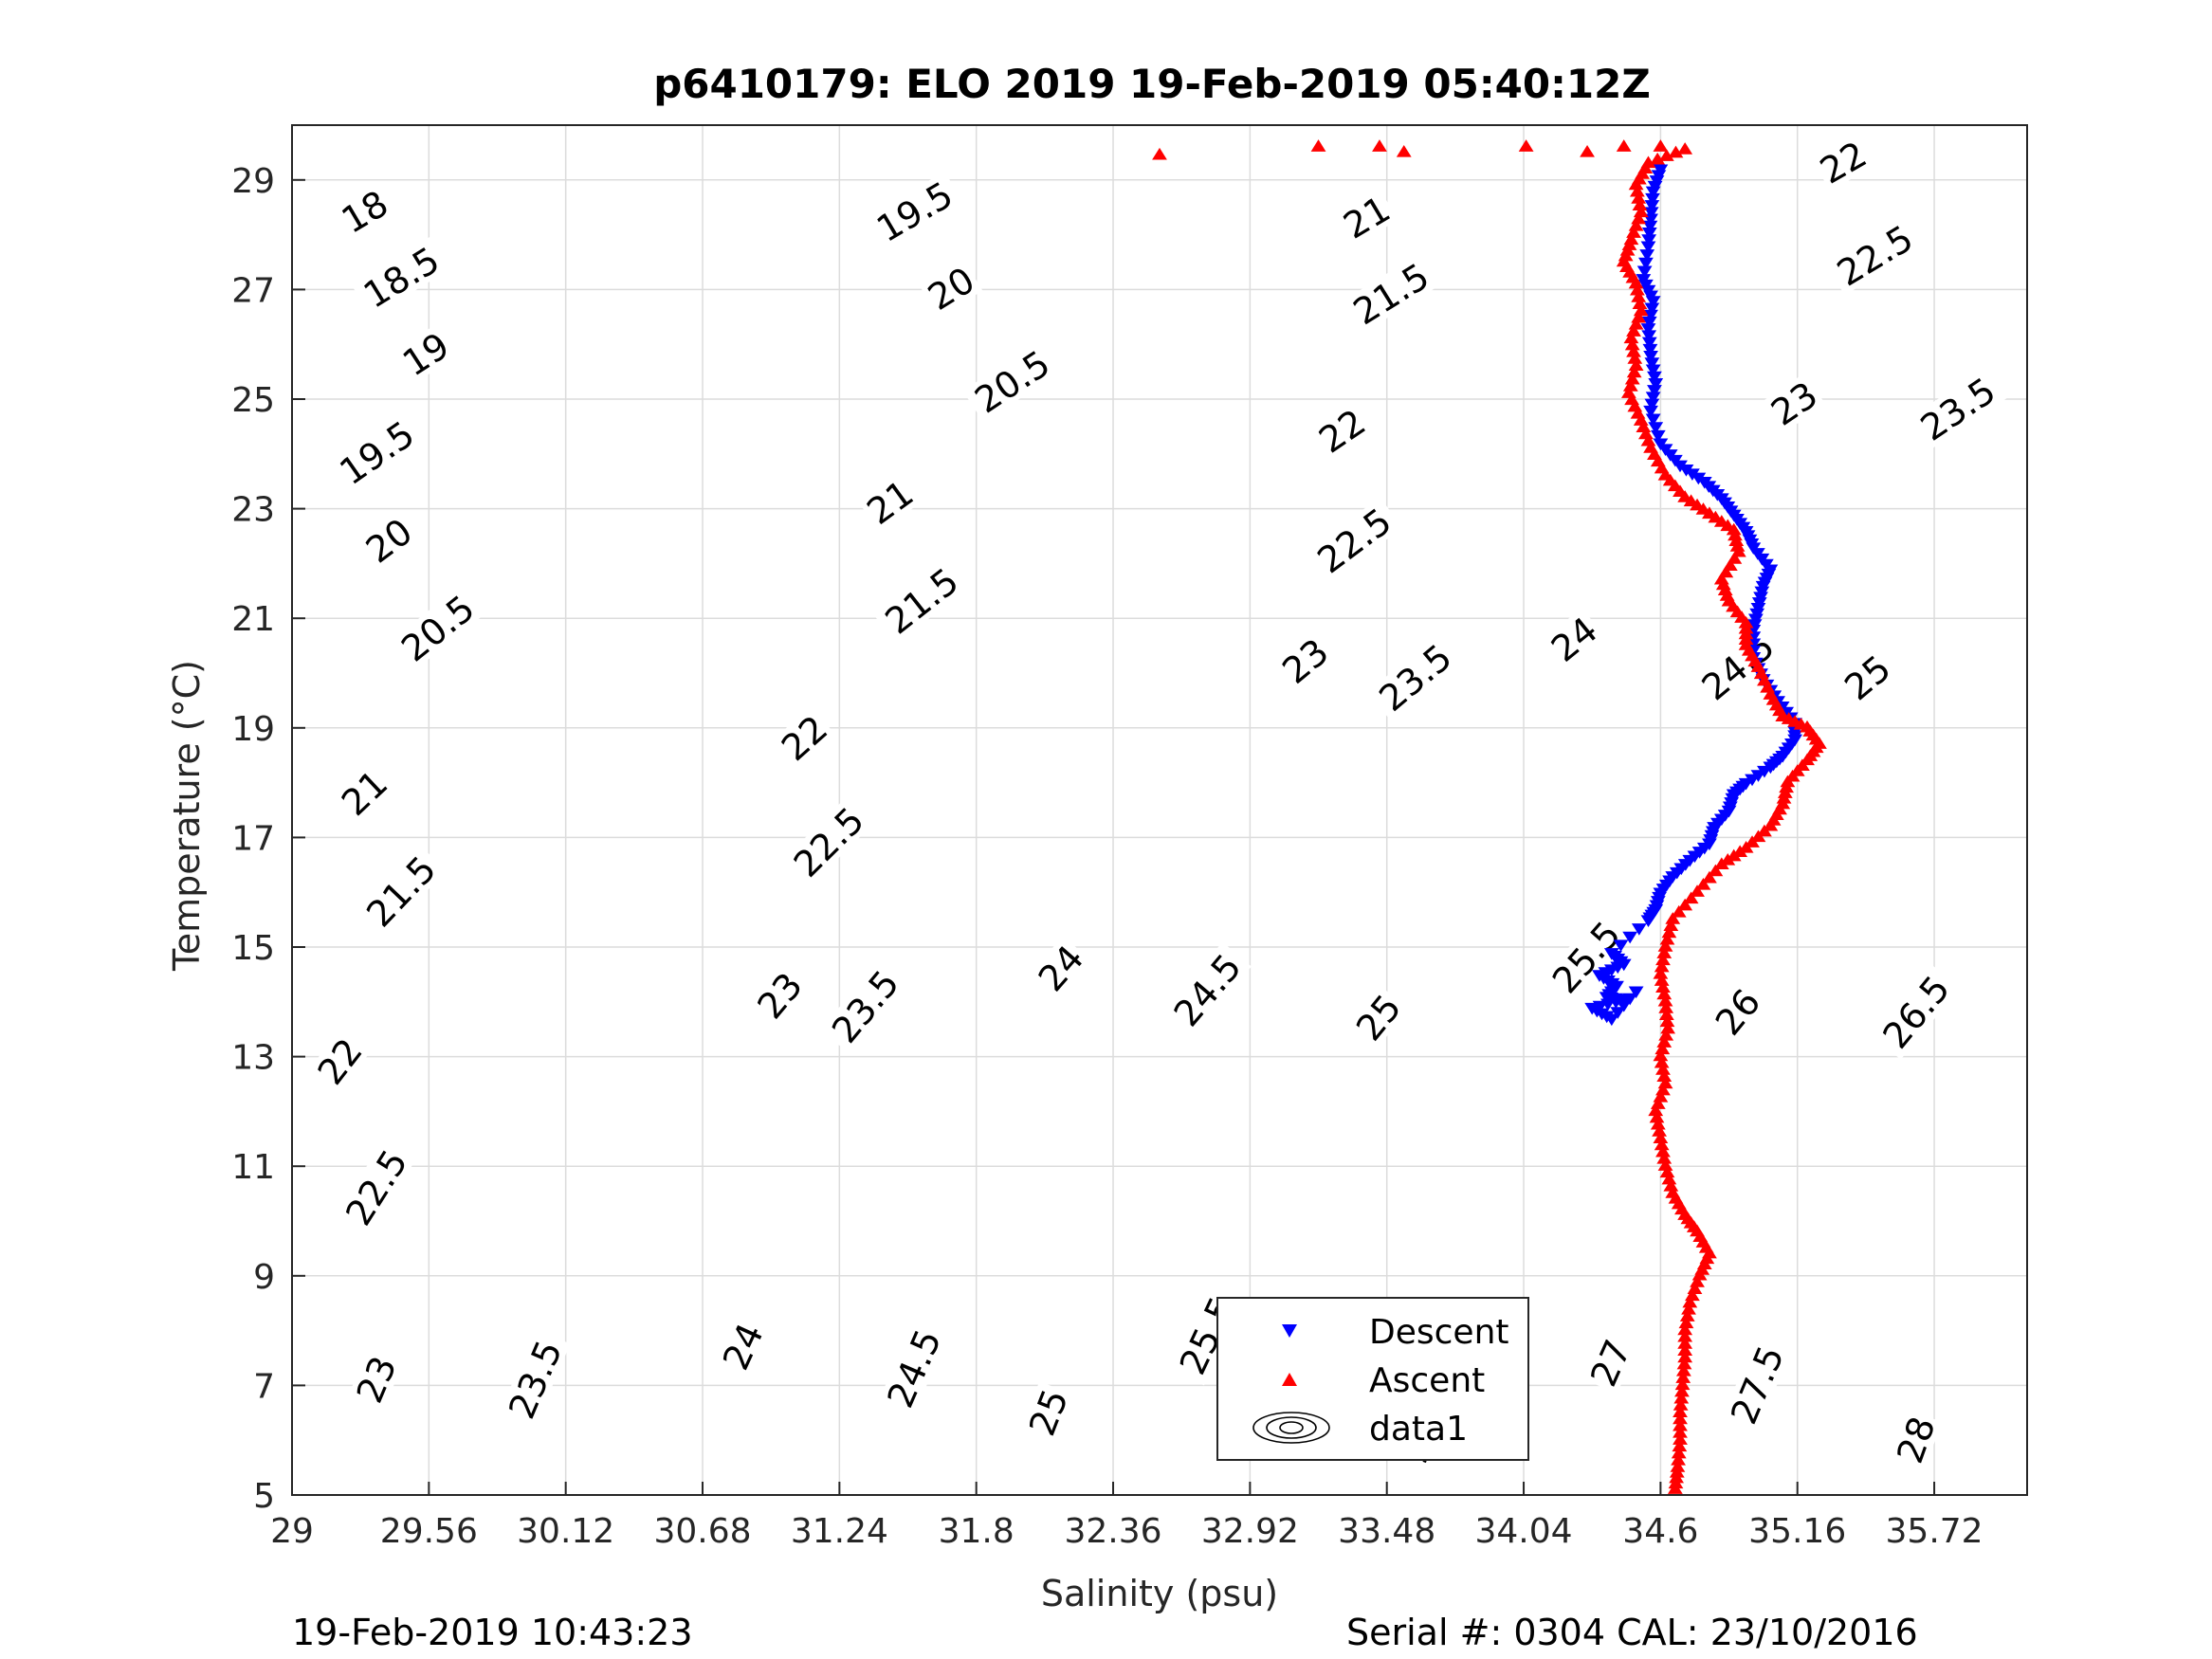 The height and width of the screenshot is (1659, 2212). What do you see at coordinates (1427, 1380) in the screenshot?
I see `legend-label: Ascent` at bounding box center [1427, 1380].